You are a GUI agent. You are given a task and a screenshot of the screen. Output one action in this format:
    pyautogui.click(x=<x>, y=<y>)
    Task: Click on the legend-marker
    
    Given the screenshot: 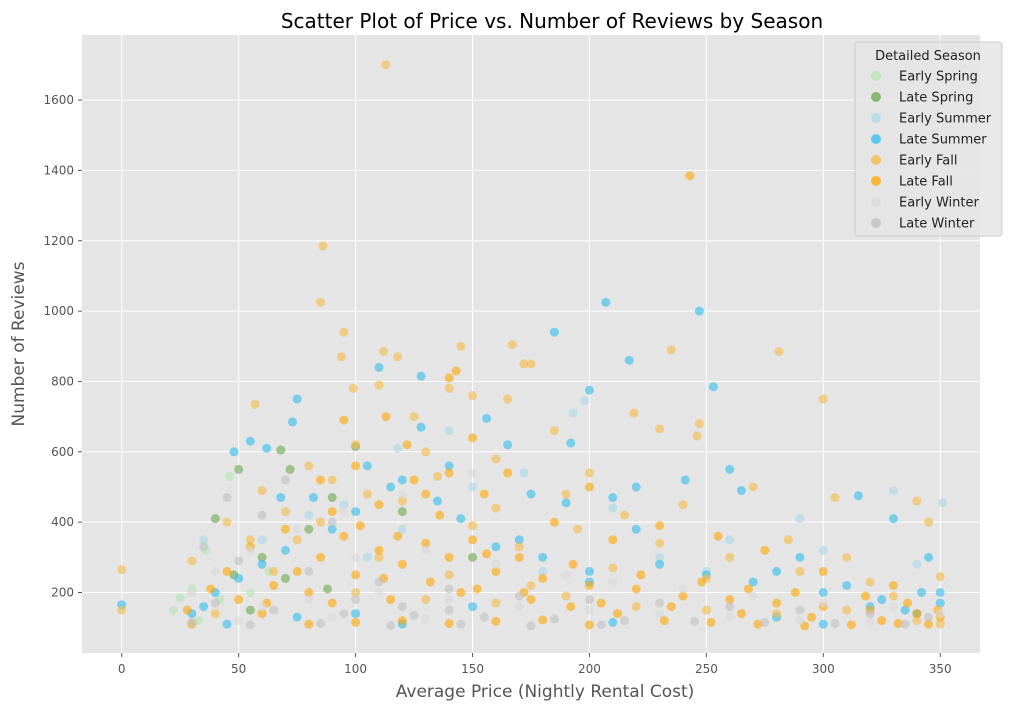 What is the action you would take?
    pyautogui.click(x=876, y=139)
    